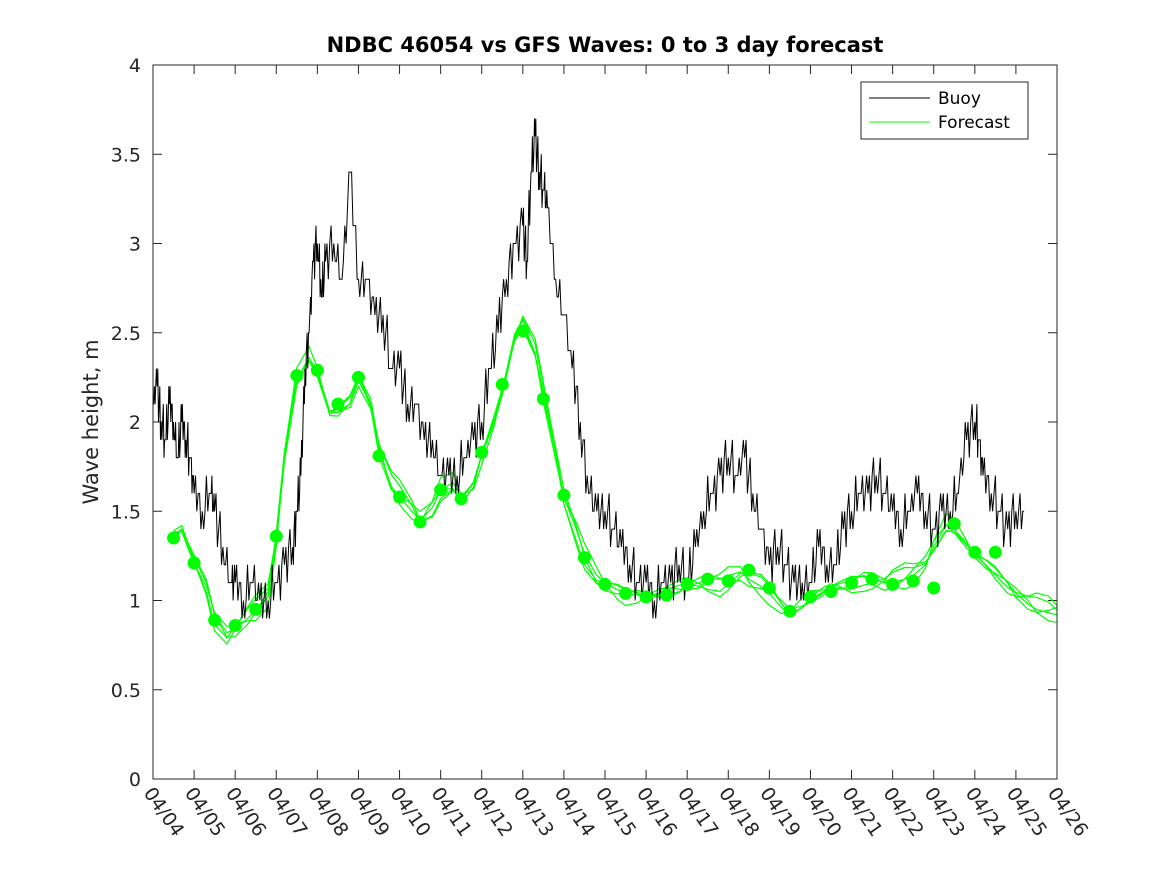  Describe the element at coordinates (135, 66) in the screenshot. I see `y-tick-label: 4` at that location.